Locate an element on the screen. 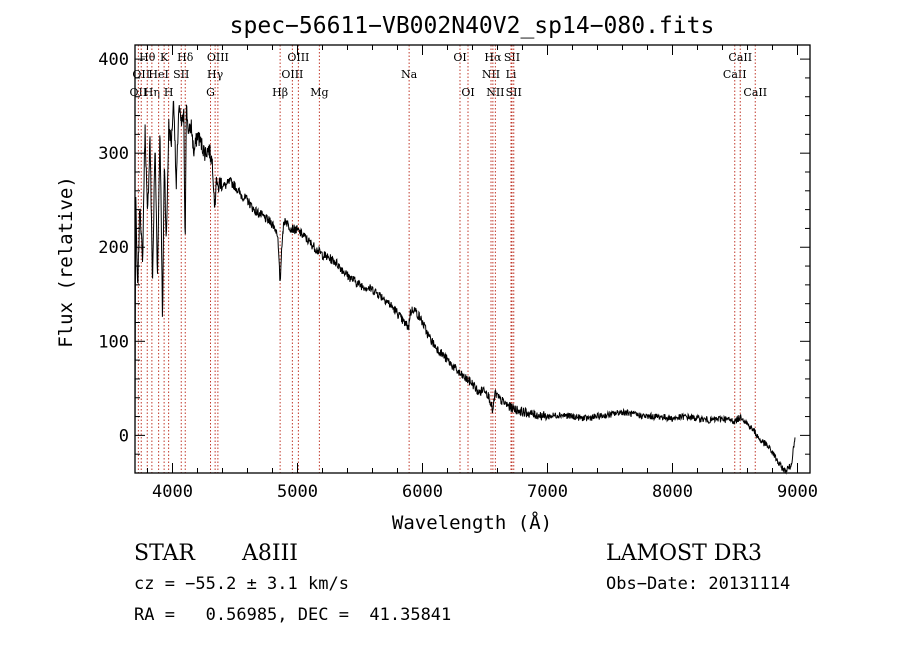 The image size is (900, 649). line-label-9: G is located at coordinates (210, 92).